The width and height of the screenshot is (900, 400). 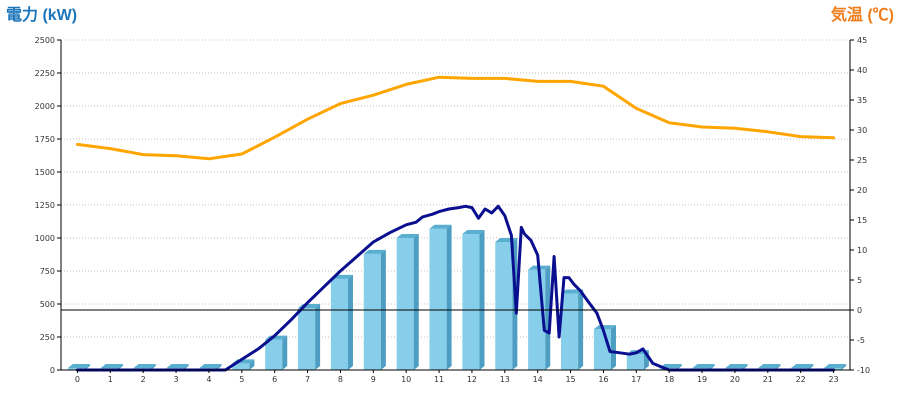 What do you see at coordinates (45, 73) in the screenshot?
I see `left-tick-label: 2250` at bounding box center [45, 73].